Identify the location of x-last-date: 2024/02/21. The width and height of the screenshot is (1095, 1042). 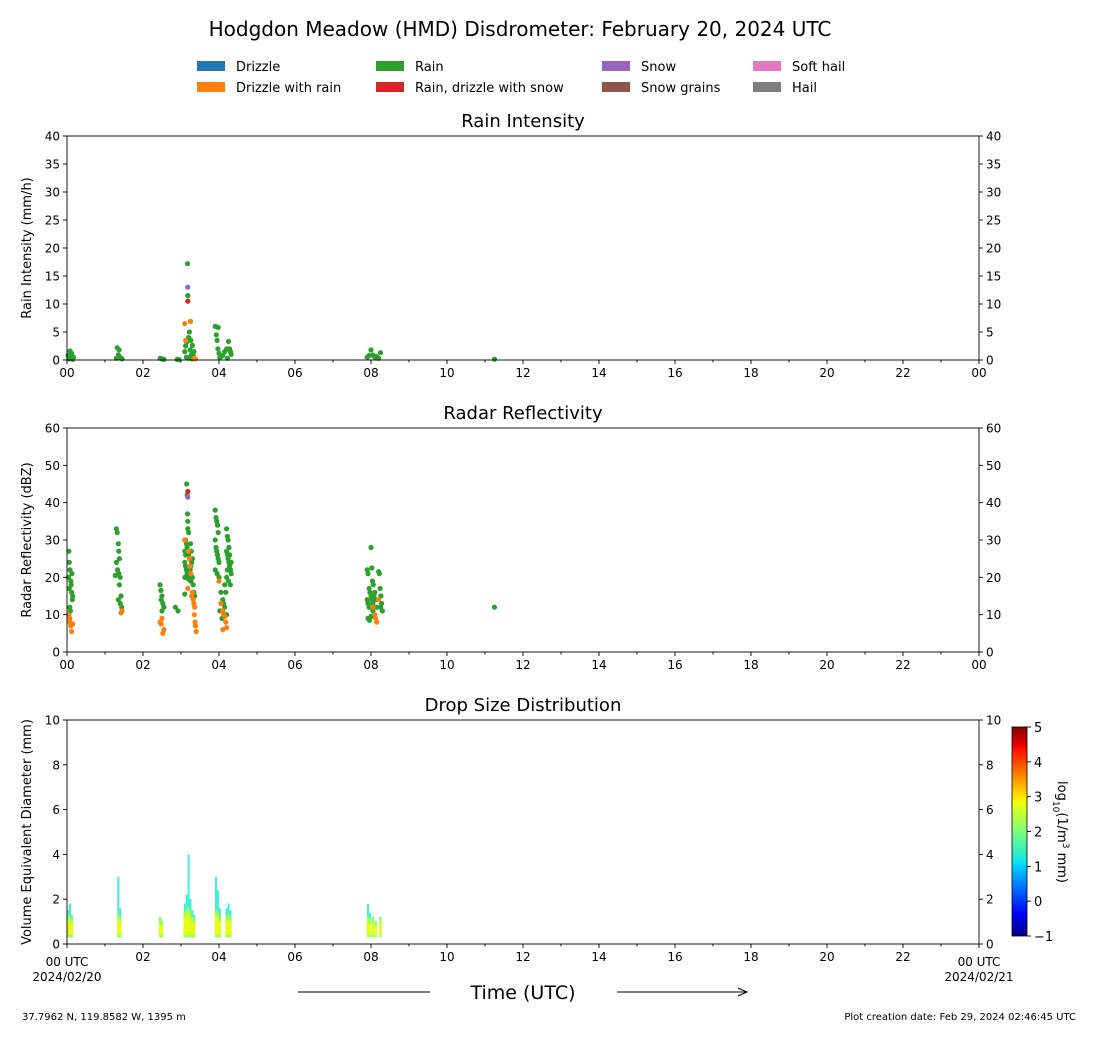
(978, 977).